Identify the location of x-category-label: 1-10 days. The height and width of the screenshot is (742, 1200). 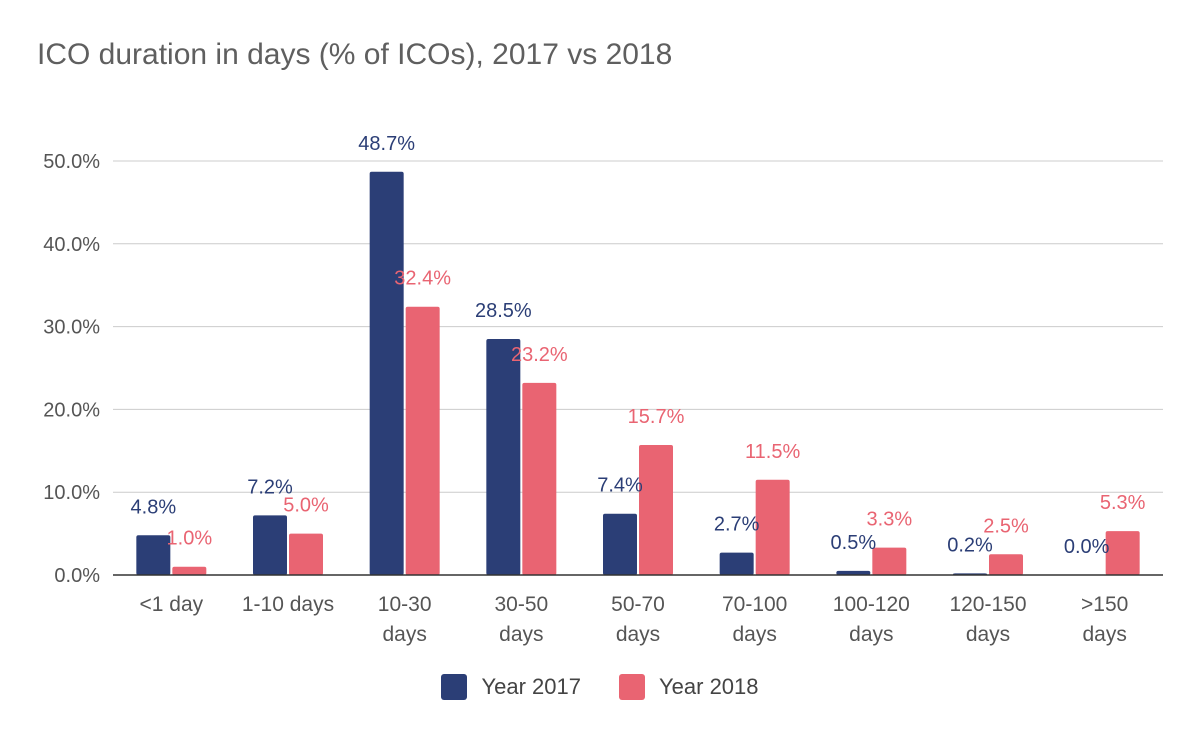
(288, 604).